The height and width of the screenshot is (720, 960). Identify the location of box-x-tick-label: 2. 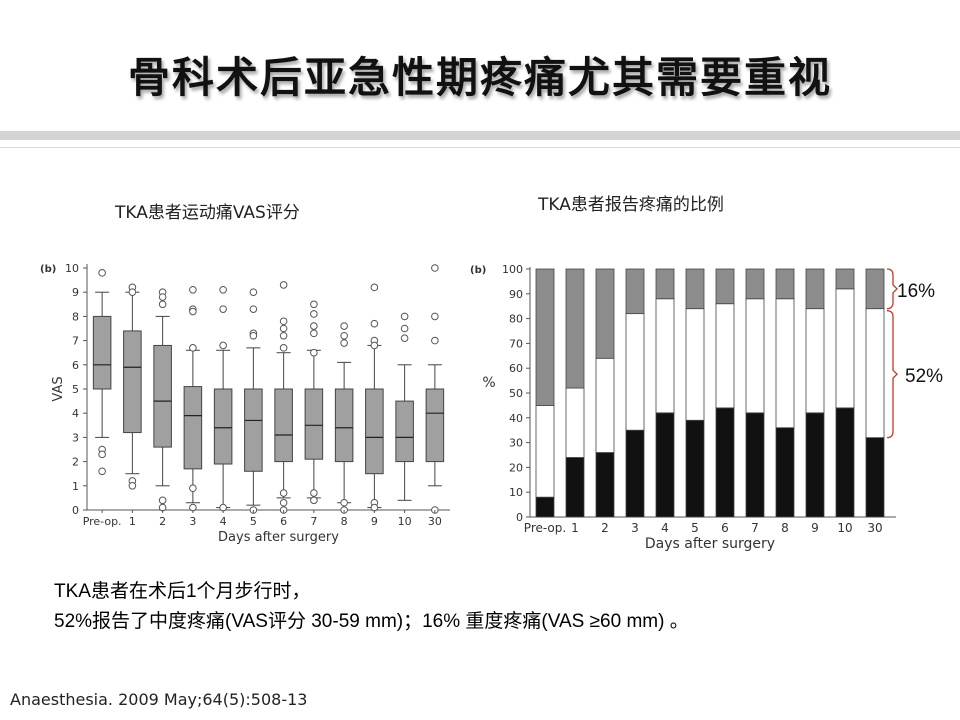
(162, 521).